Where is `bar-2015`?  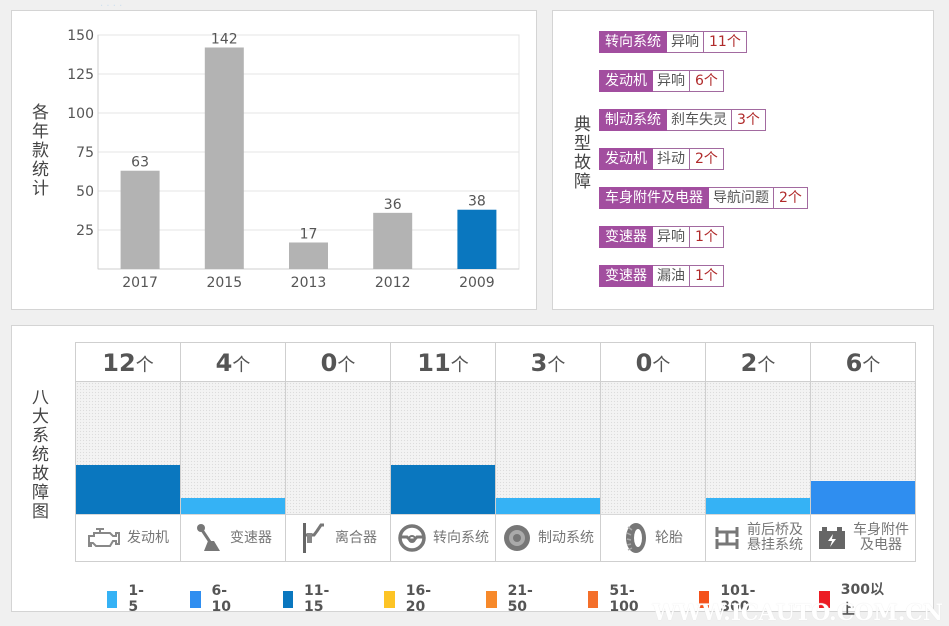 bar-2015 is located at coordinates (224, 158).